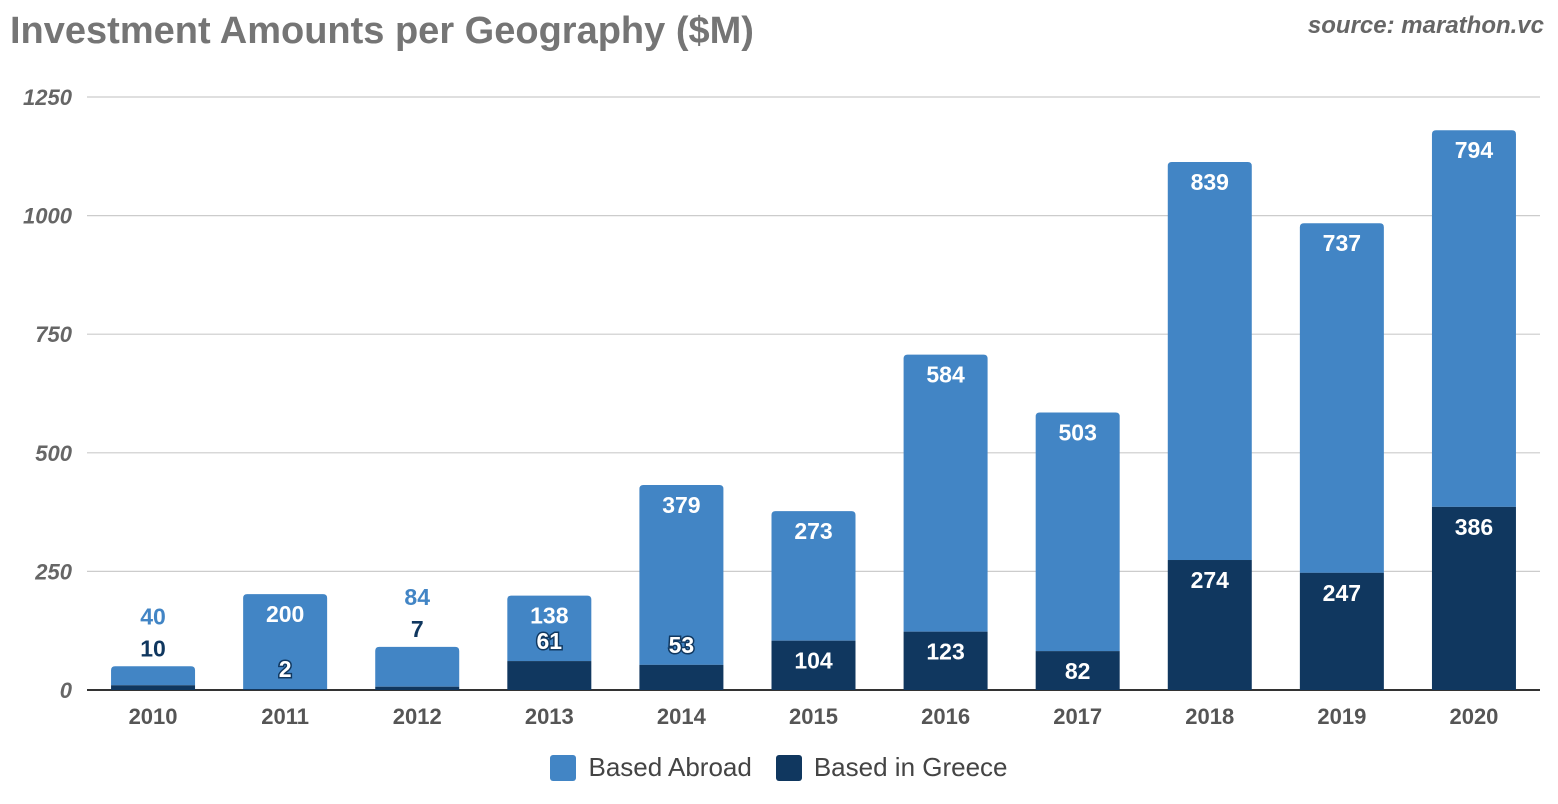  I want to click on data-label-based-abroad: 200, so click(285, 614).